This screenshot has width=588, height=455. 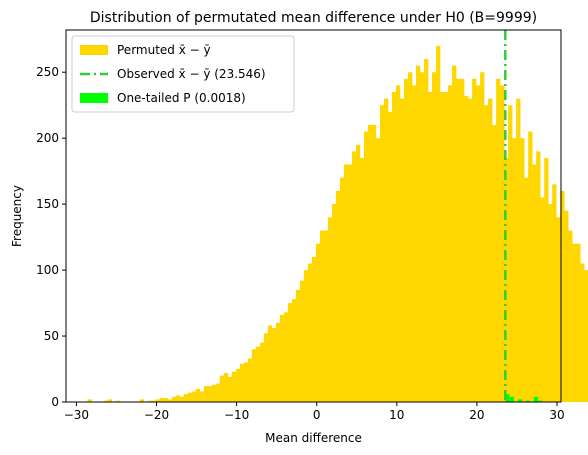 I want to click on legend-label-pvalue: One-tailed P (0.0018), so click(x=181, y=98).